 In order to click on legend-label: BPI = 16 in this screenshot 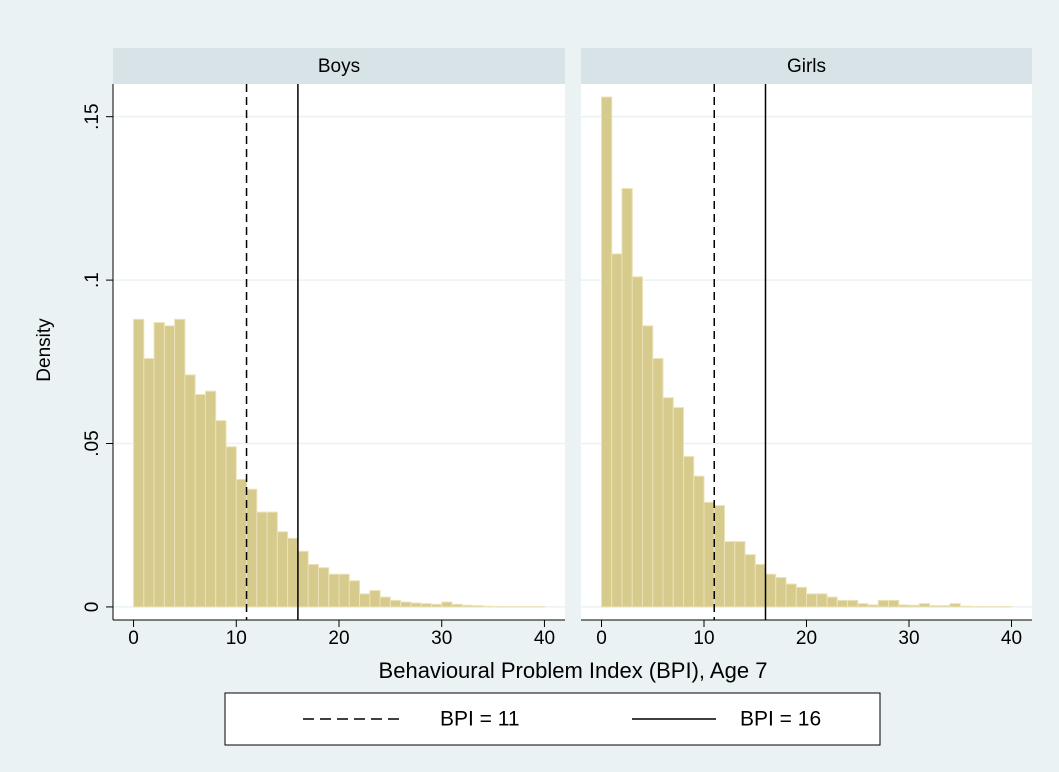, I will do `click(780, 719)`.